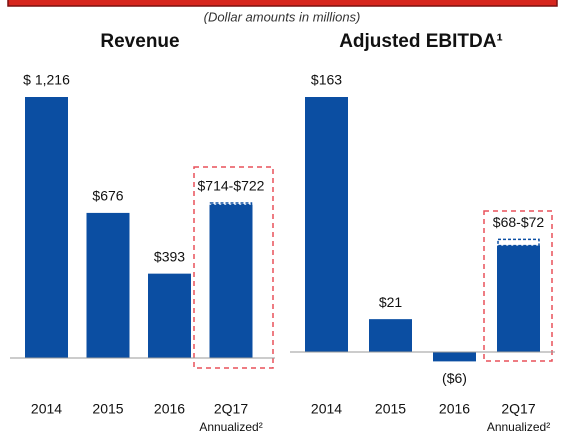 This screenshot has width=565, height=439. I want to click on banner, so click(282, 3).